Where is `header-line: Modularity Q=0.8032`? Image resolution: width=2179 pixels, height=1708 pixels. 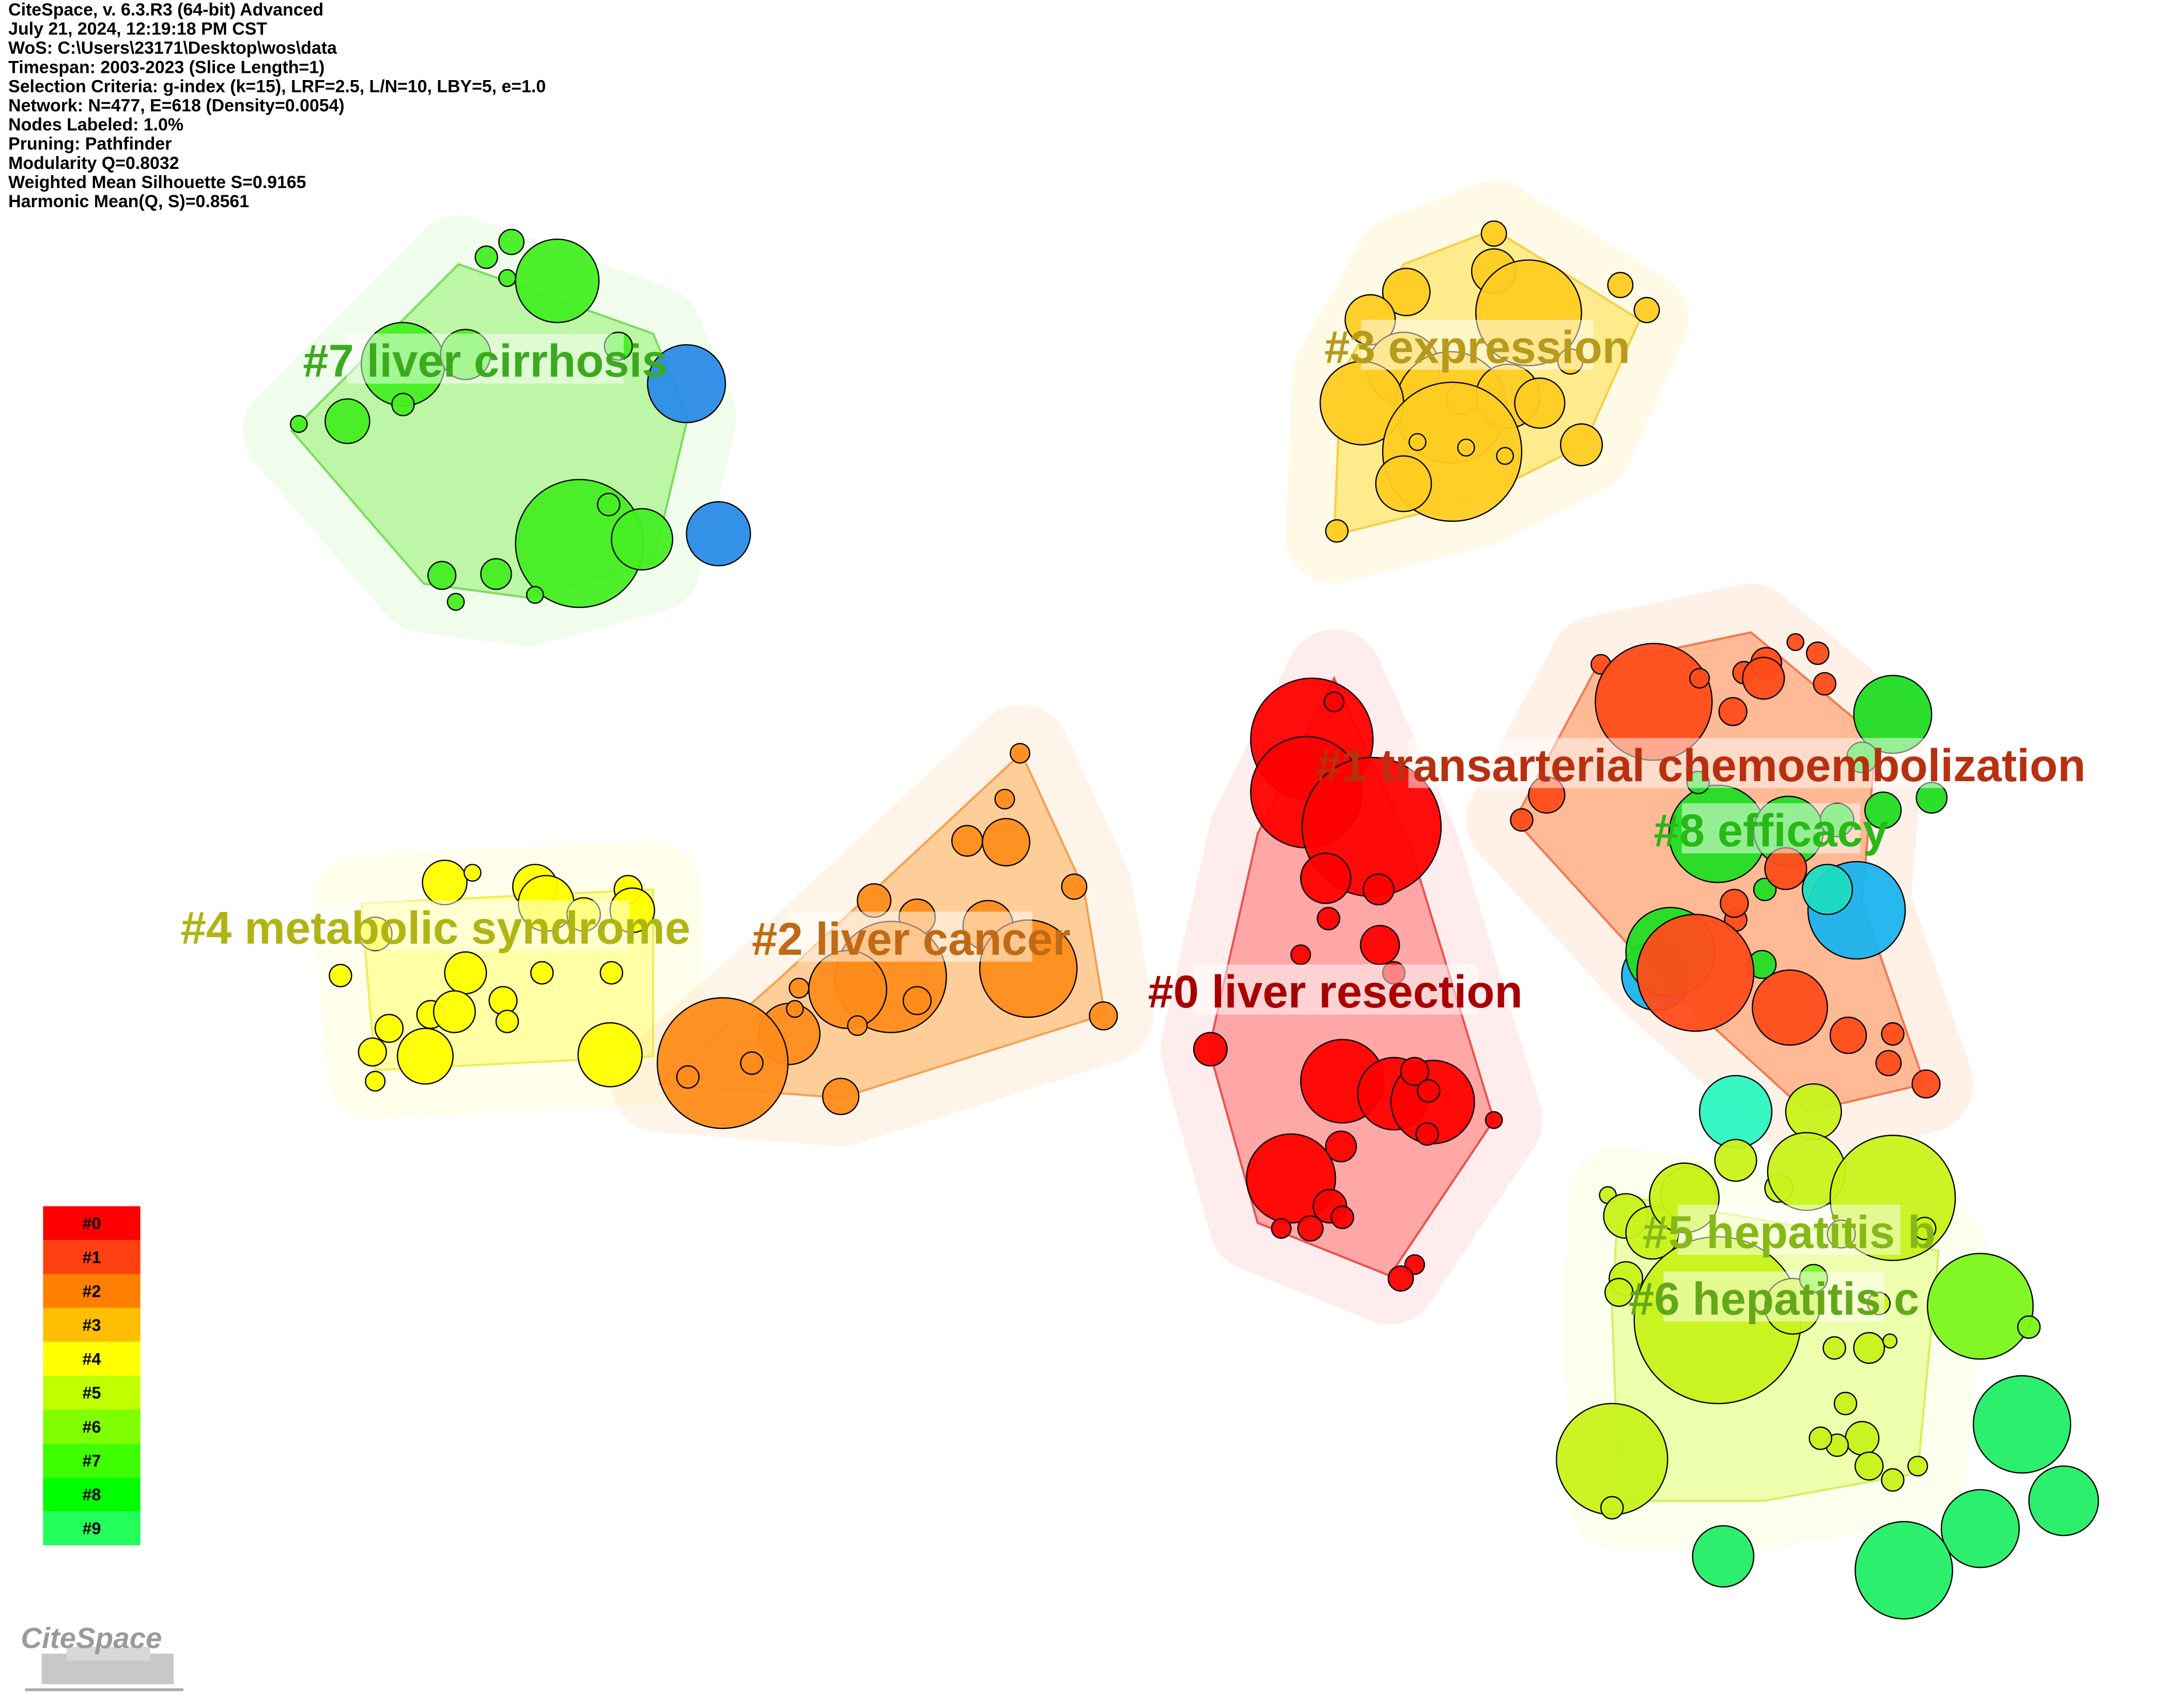
header-line: Modularity Q=0.8032 is located at coordinates (93, 163).